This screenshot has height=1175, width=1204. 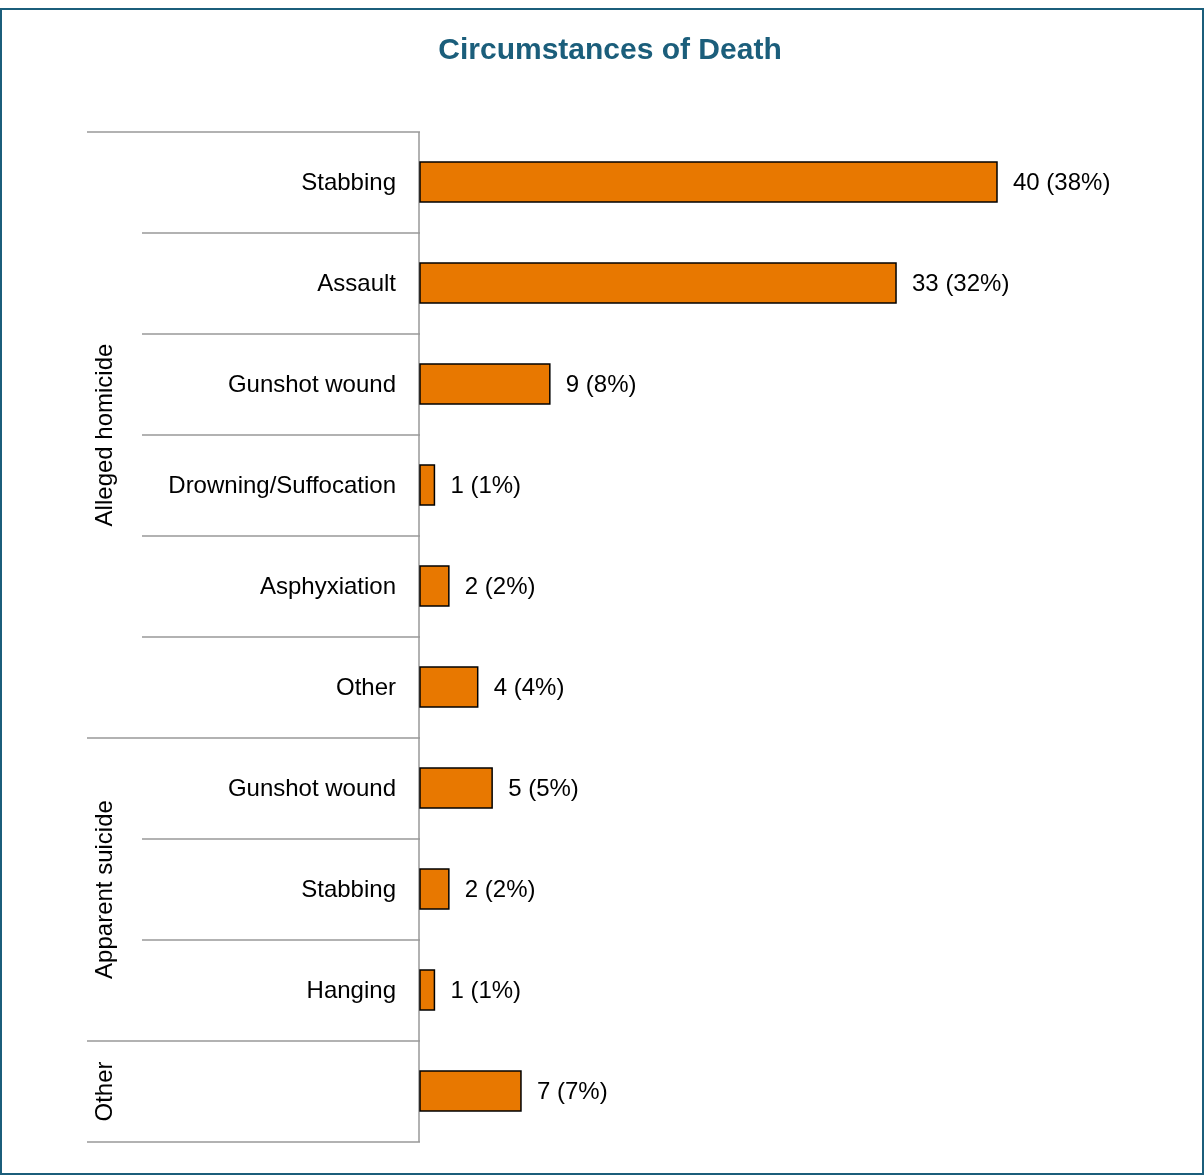 What do you see at coordinates (543, 788) in the screenshot?
I see `data-label: 5 (5%)` at bounding box center [543, 788].